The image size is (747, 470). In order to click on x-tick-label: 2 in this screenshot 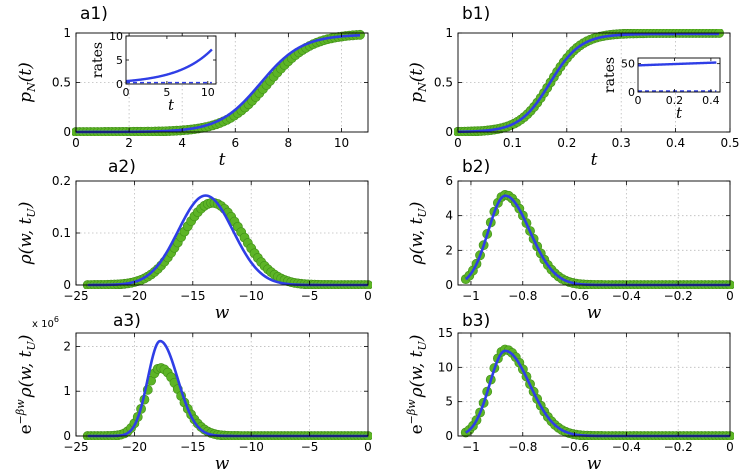, I will do `click(129, 143)`.